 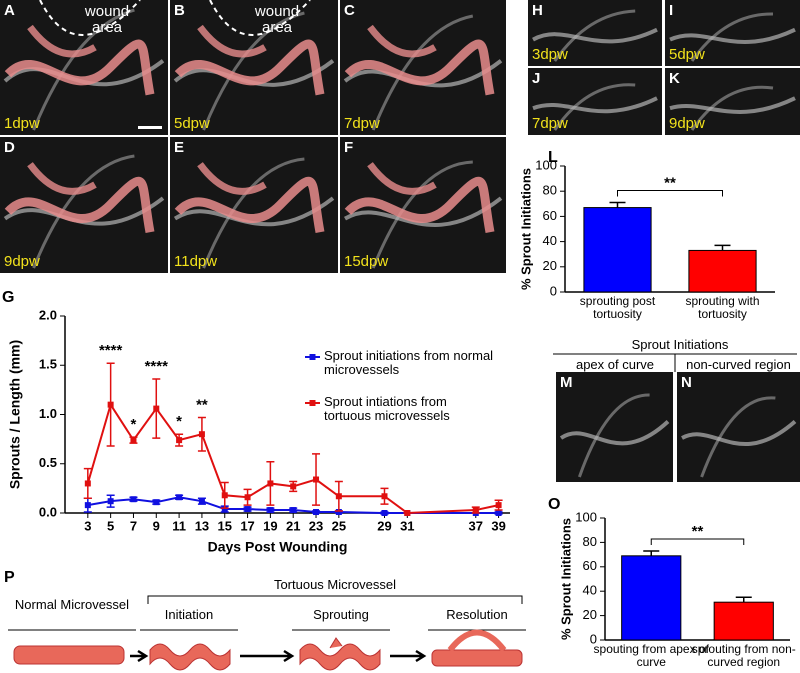 What do you see at coordinates (590, 614) in the screenshot?
I see `y-tick-label: 20` at bounding box center [590, 614].